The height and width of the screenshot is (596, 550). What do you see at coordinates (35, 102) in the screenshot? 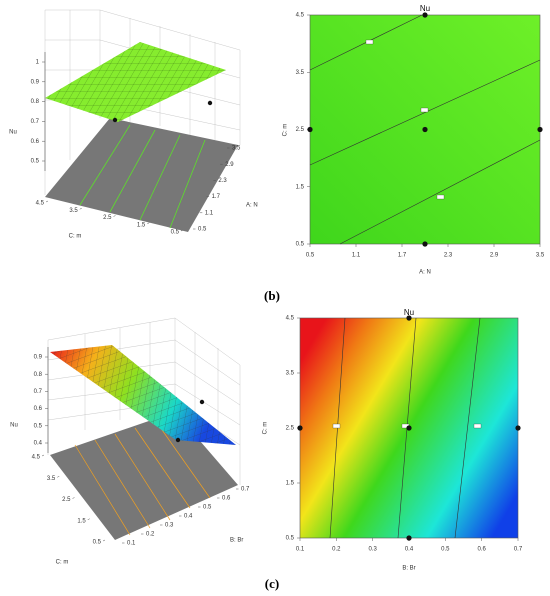
I see `z-tick-label: 0.8` at bounding box center [35, 102].